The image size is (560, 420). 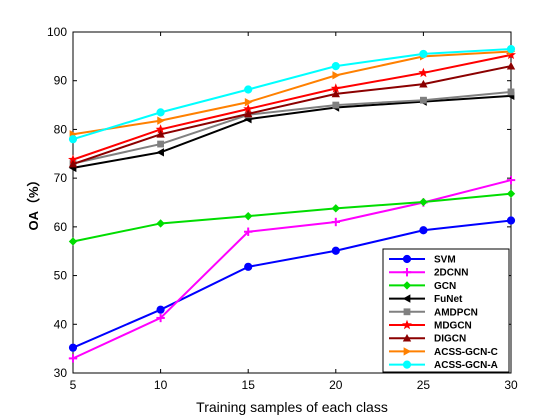 I want to click on y-tick-label: 50, so click(x=61, y=276).